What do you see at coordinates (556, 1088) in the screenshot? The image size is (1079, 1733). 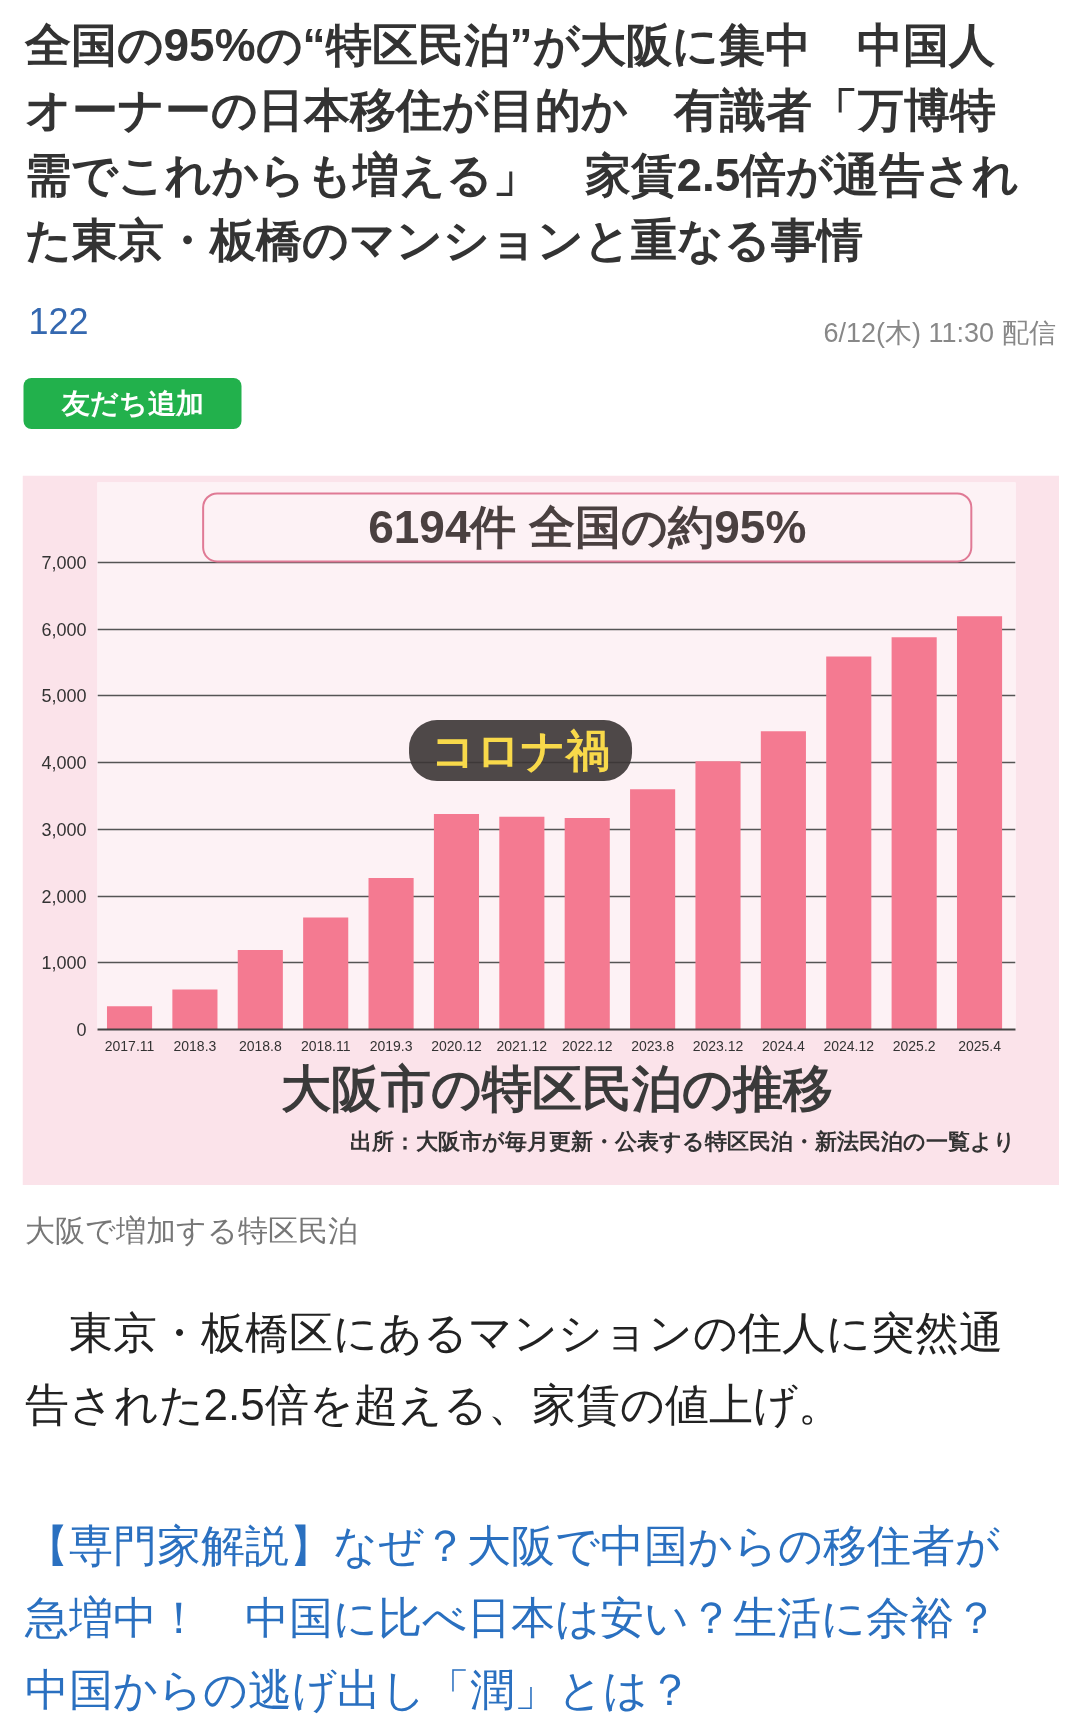 I see `text: 大阪市の特区民泊の推移` at bounding box center [556, 1088].